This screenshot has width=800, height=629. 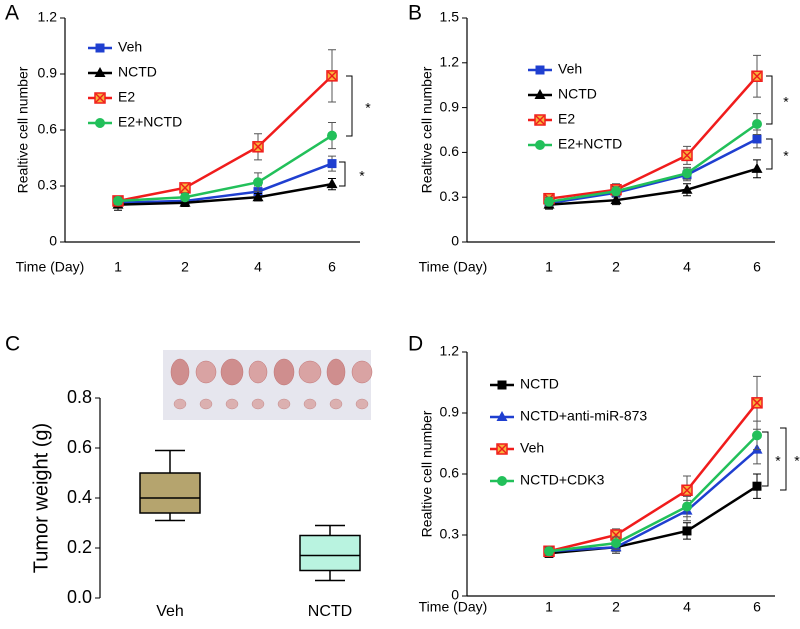 What do you see at coordinates (12, 13) in the screenshot?
I see `panel-letter: A` at bounding box center [12, 13].